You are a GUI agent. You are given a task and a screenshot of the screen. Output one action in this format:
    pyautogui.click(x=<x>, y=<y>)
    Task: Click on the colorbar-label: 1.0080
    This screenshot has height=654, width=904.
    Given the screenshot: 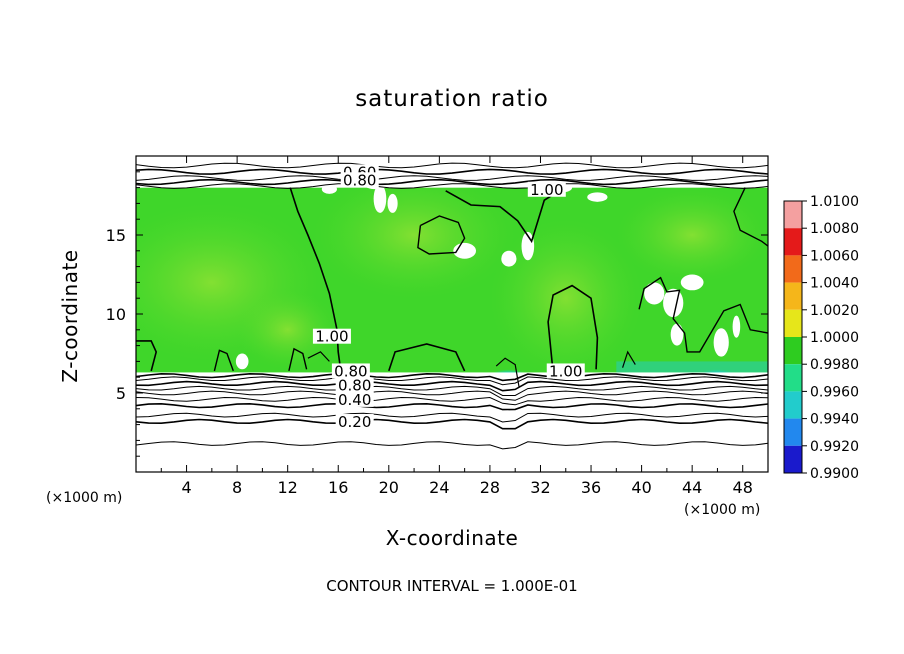 What is the action you would take?
    pyautogui.click(x=834, y=229)
    